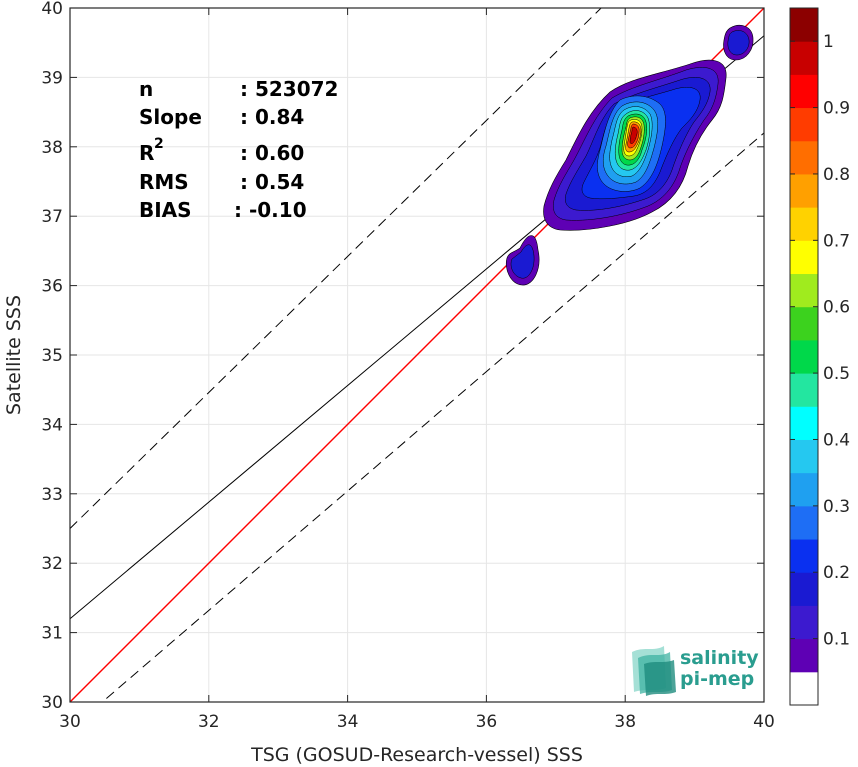 This screenshot has width=858, height=767. I want to click on y-tick-label-10: 40, so click(52, 9).